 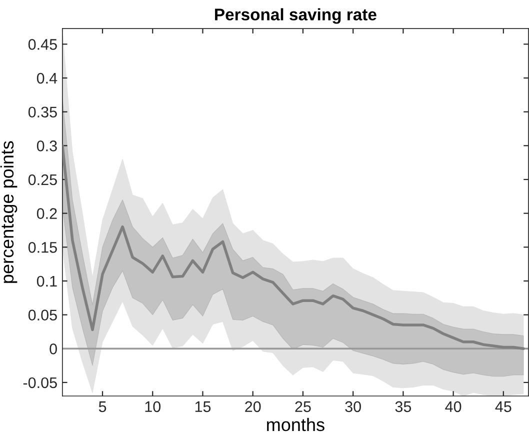 I want to click on y-tick-label: 0.45, so click(x=42, y=44).